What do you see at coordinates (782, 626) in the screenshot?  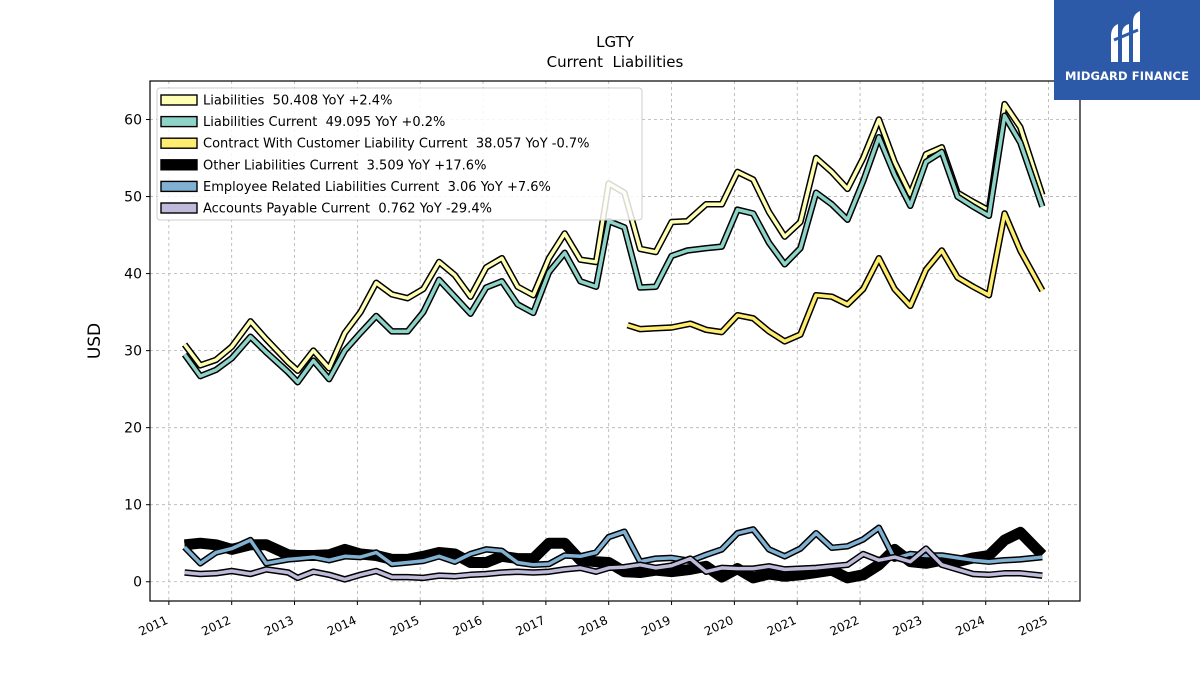 I see `x-tick-label: 2021` at bounding box center [782, 626].